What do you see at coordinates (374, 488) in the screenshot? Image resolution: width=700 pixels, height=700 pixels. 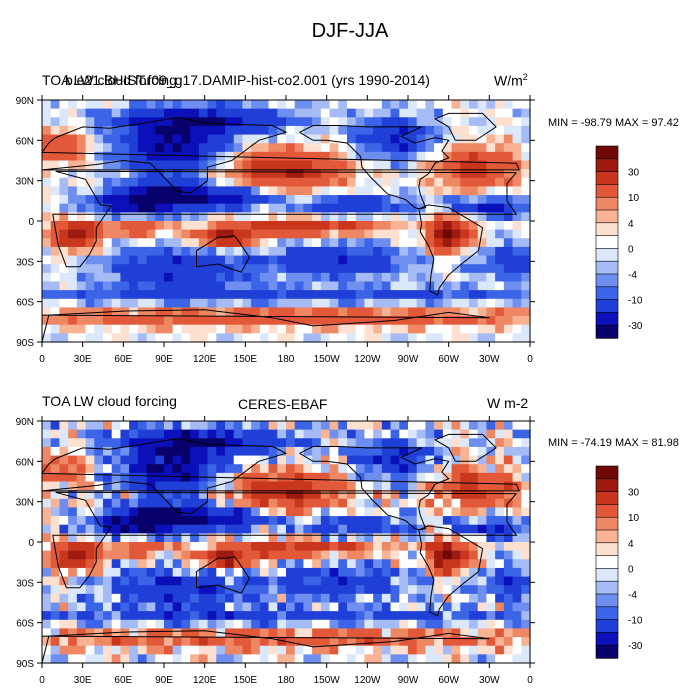 I see `panel2-coastline` at bounding box center [374, 488].